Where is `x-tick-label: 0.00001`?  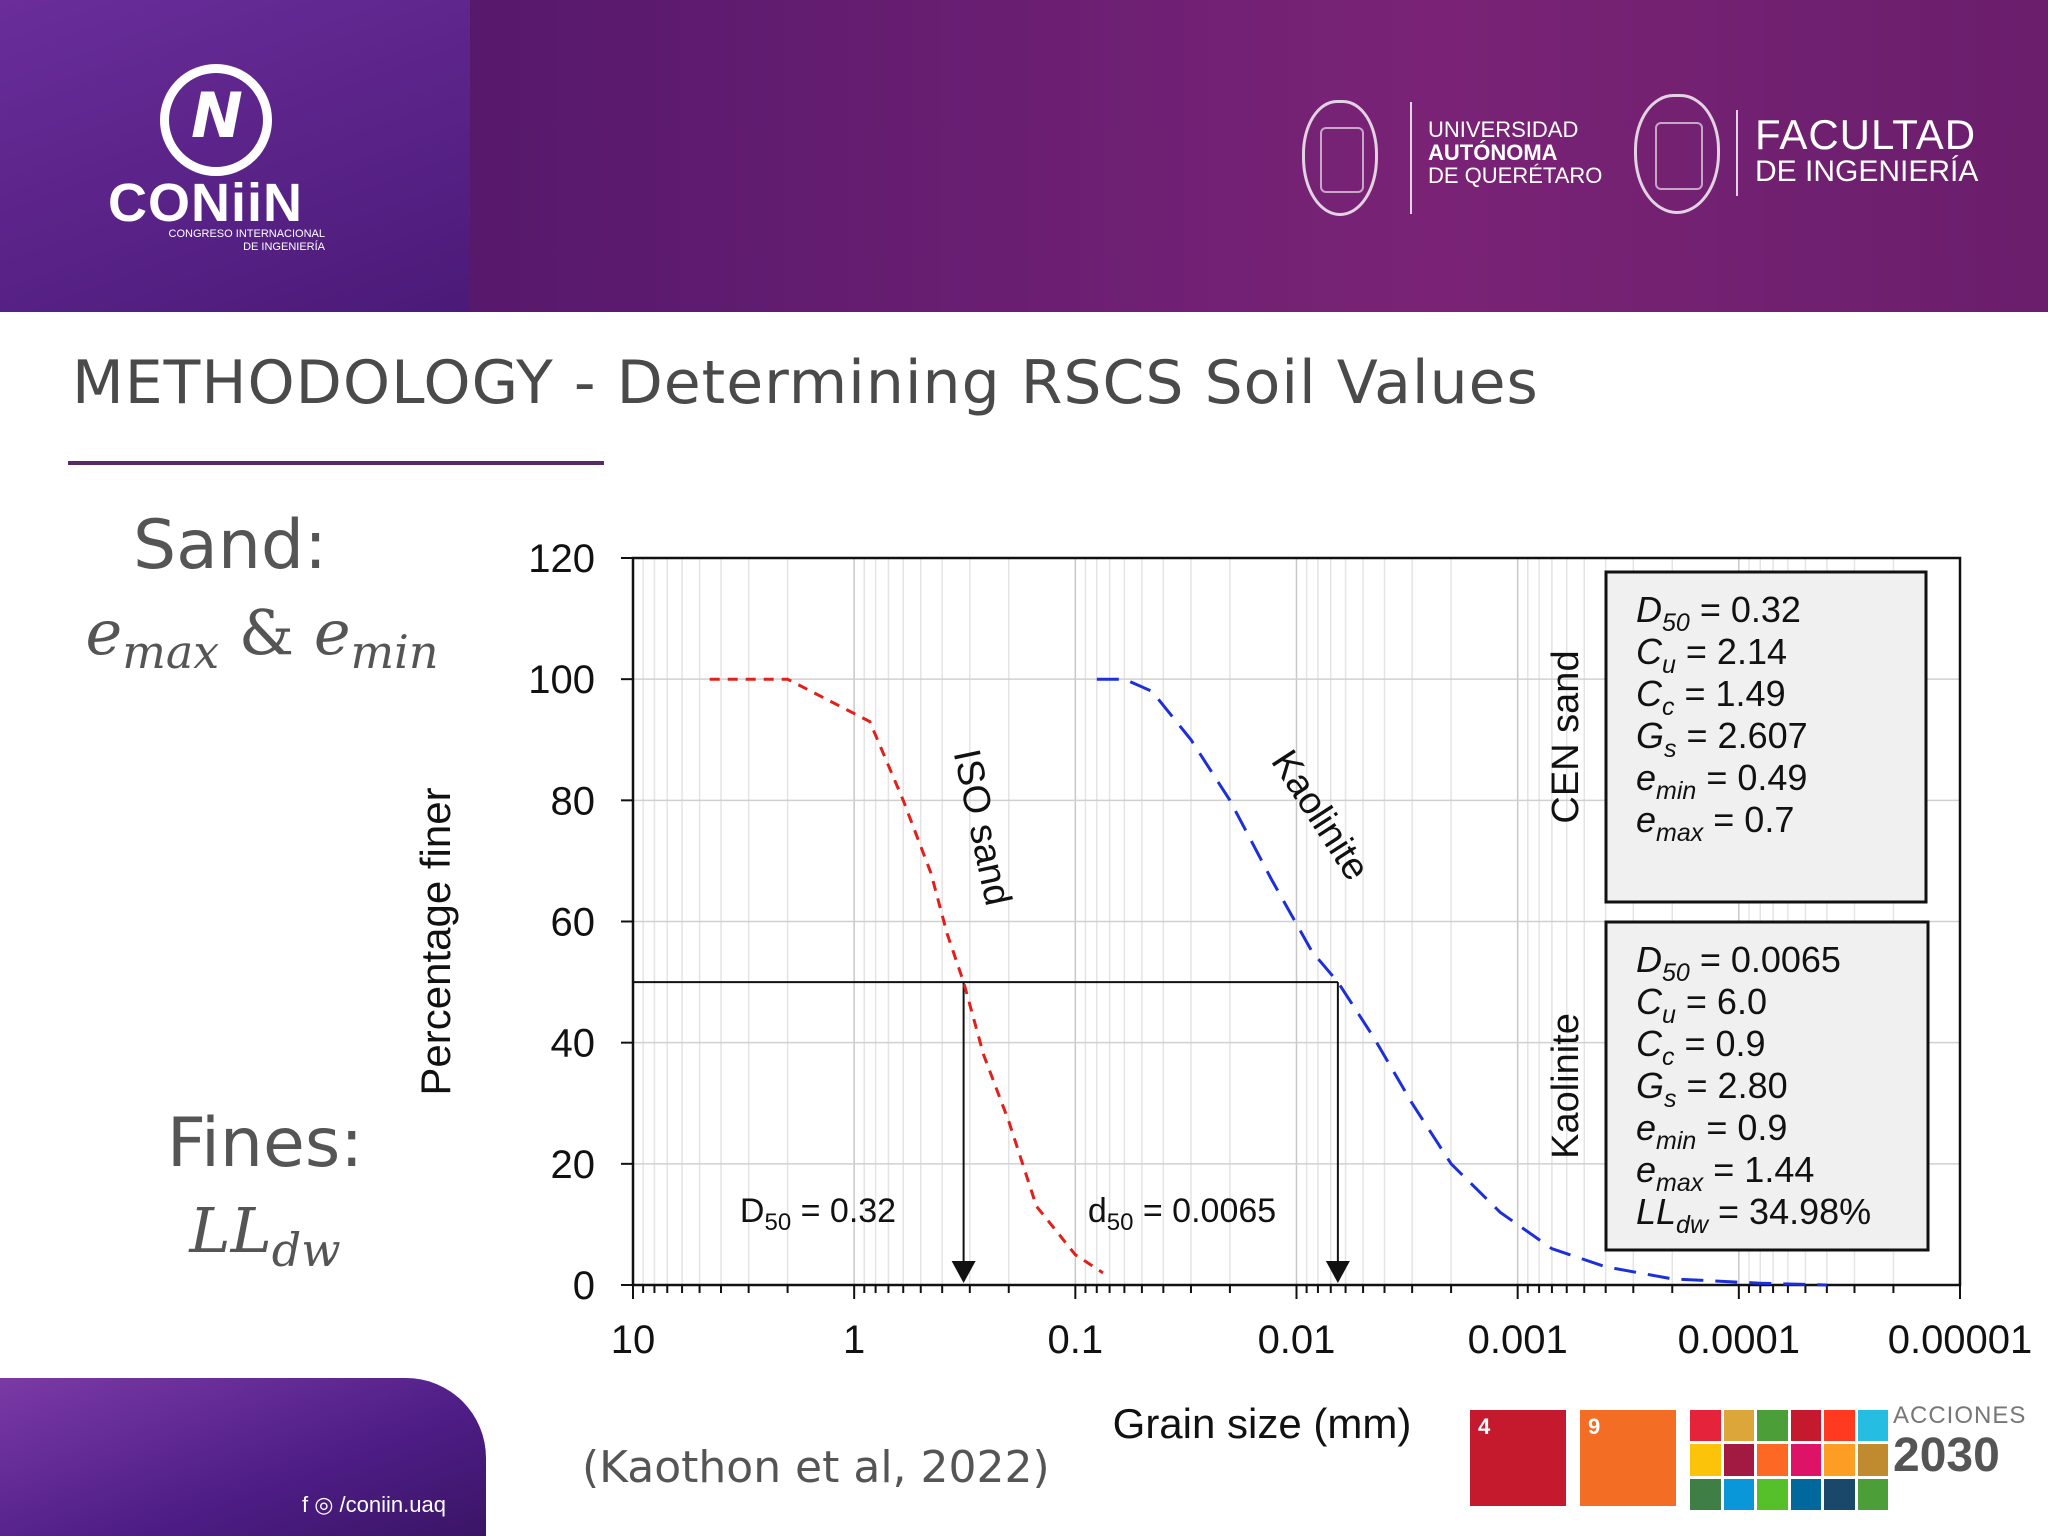 x-tick-label: 0.00001 is located at coordinates (1960, 1340).